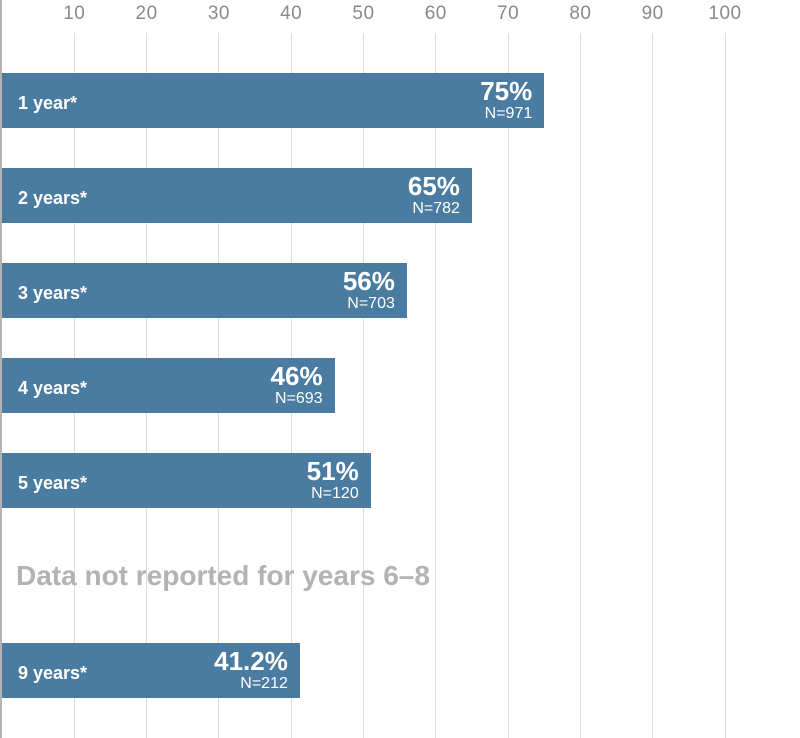 The height and width of the screenshot is (738, 800). What do you see at coordinates (151, 670) in the screenshot?
I see `bar-9-years: 9 years* 41.2% N=212` at bounding box center [151, 670].